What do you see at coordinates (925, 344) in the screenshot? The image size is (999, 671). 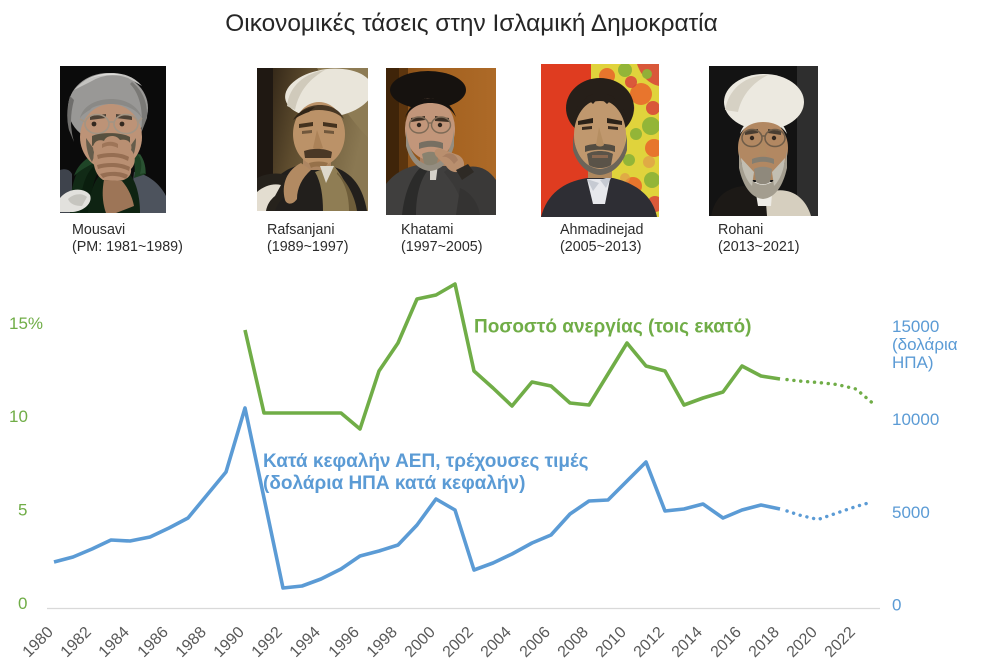 I see `svg-text: (δολάρια` at bounding box center [925, 344].